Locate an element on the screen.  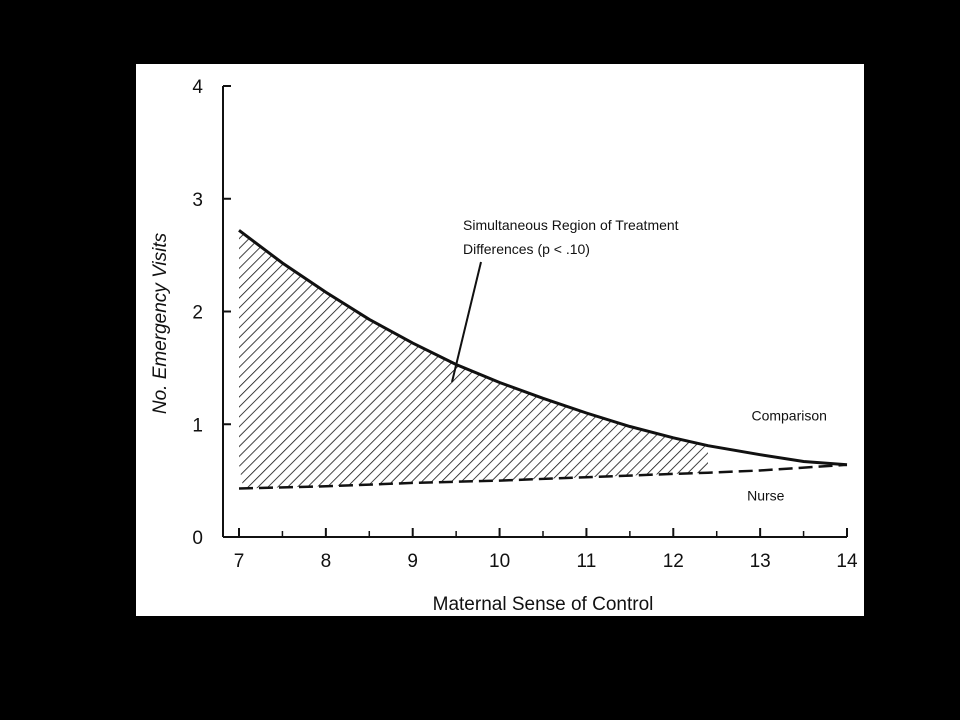
x-tick-label: 8 is located at coordinates (326, 561).